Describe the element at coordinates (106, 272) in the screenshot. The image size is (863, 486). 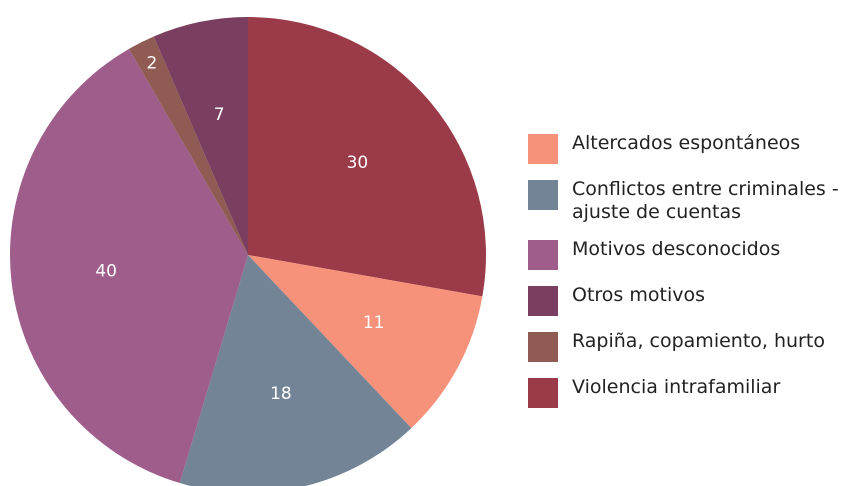
I see `slice-label: 40` at that location.